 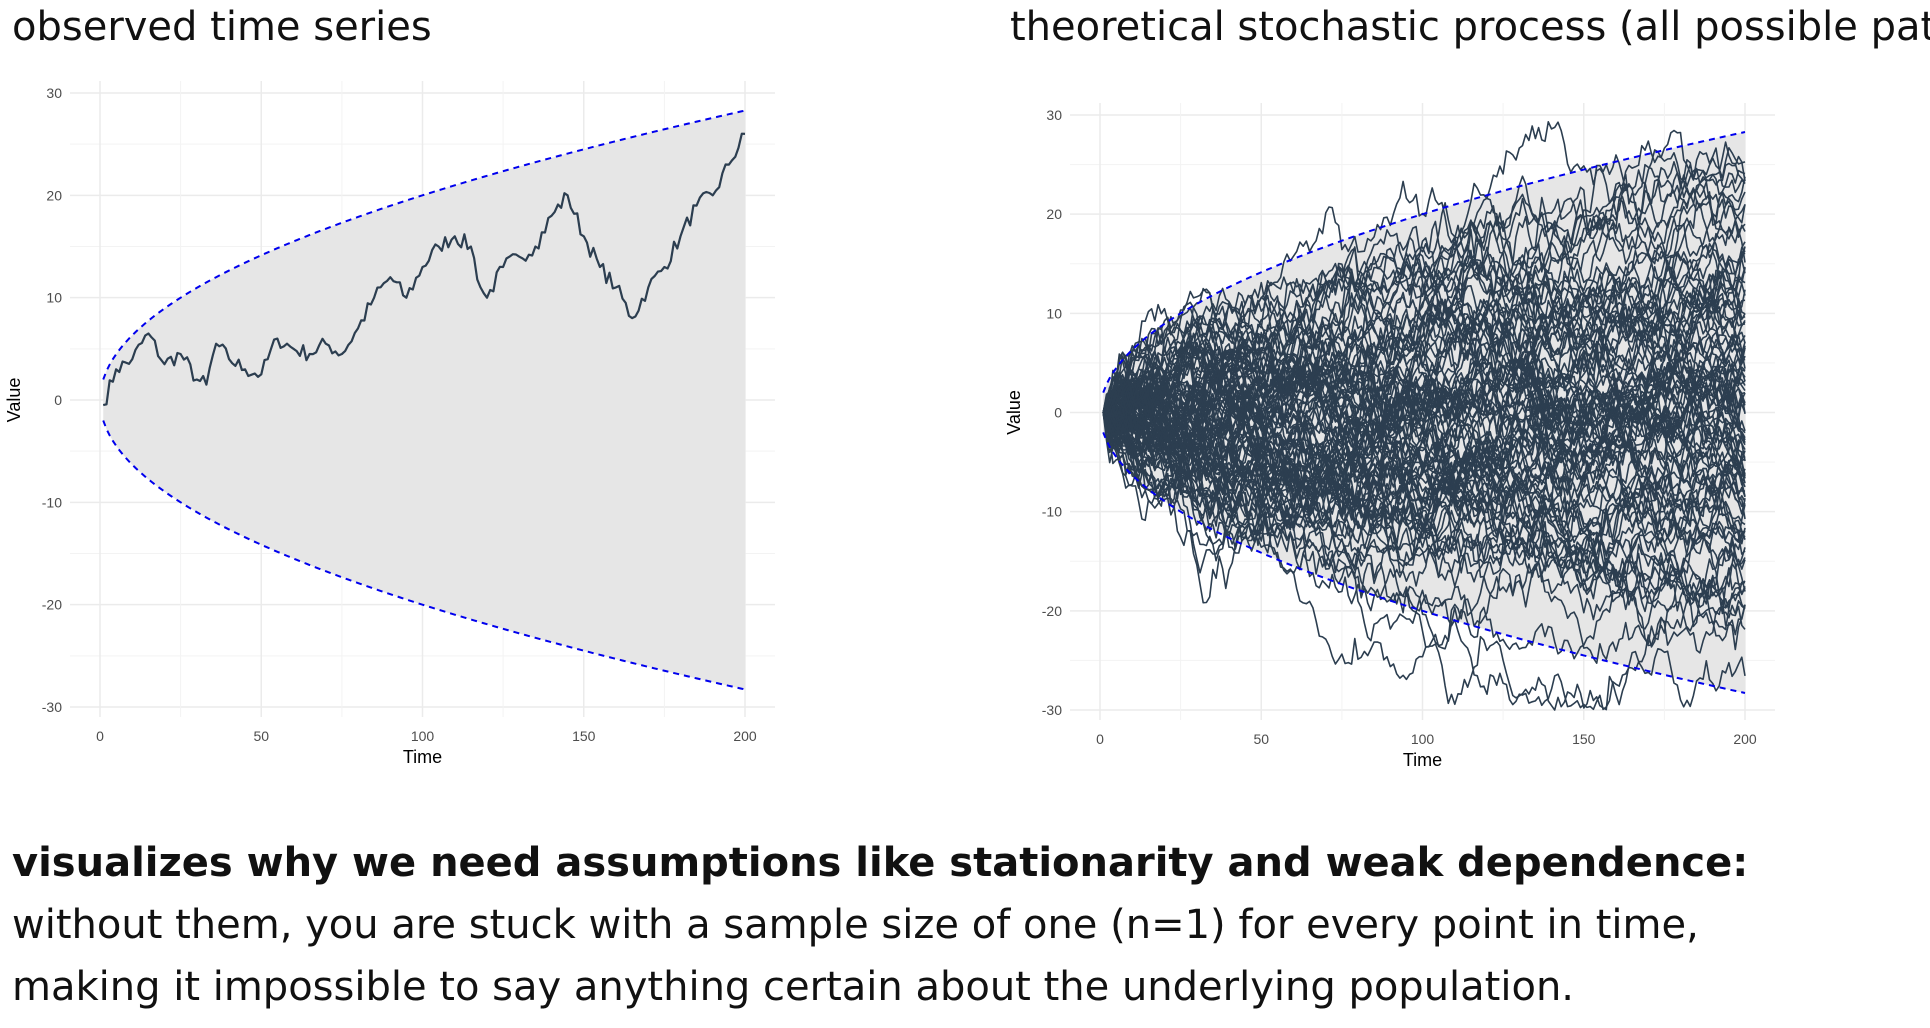 I want to click on right-ytick-label: 10, so click(x=1054, y=313).